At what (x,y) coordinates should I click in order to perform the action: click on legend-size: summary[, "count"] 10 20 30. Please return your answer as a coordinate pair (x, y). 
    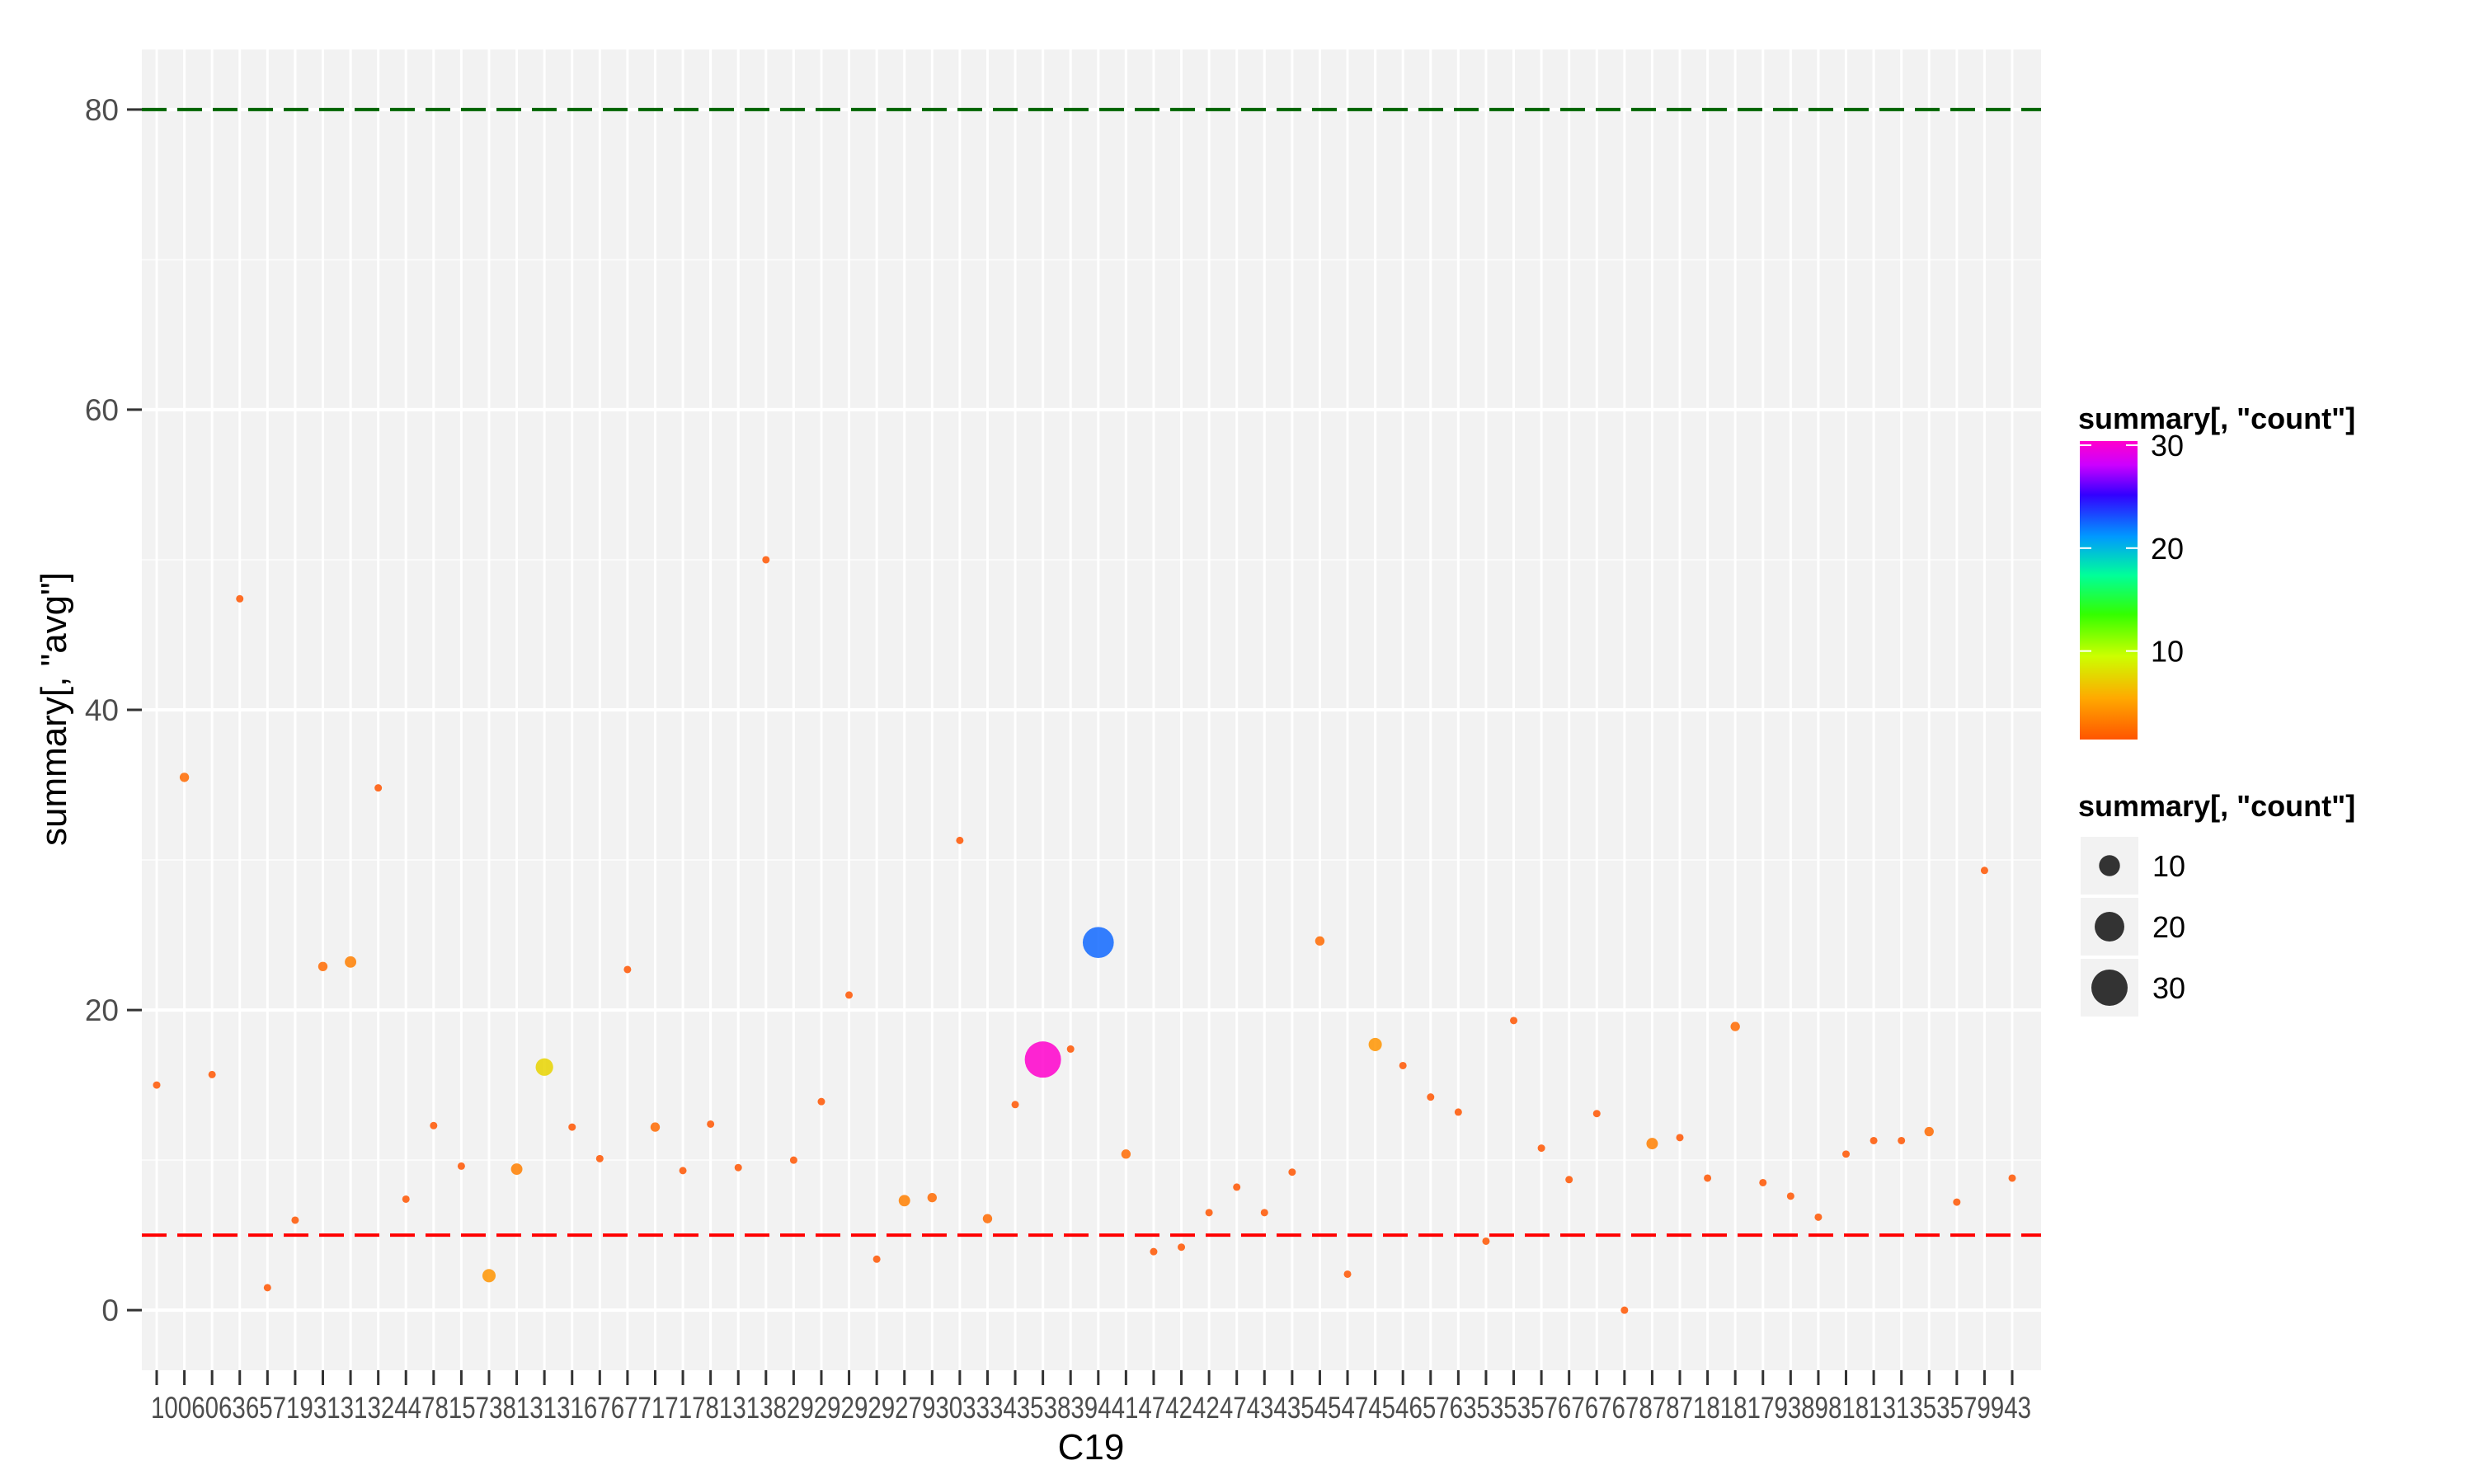
    Looking at the image, I should click on (2216, 904).